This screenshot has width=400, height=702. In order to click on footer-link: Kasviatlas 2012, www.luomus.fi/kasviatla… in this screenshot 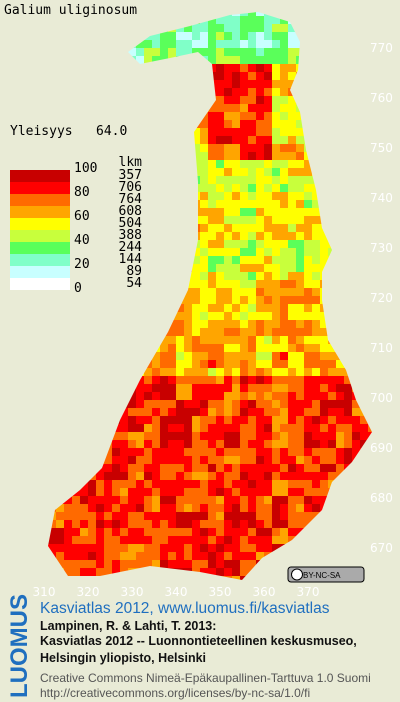, I will do `click(185, 608)`.